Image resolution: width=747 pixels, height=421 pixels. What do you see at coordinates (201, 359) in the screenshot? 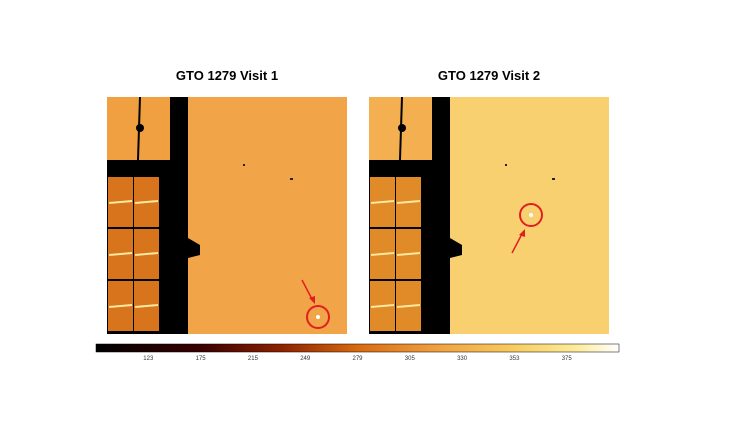
I see `colorbar-tick-label: 175` at bounding box center [201, 359].